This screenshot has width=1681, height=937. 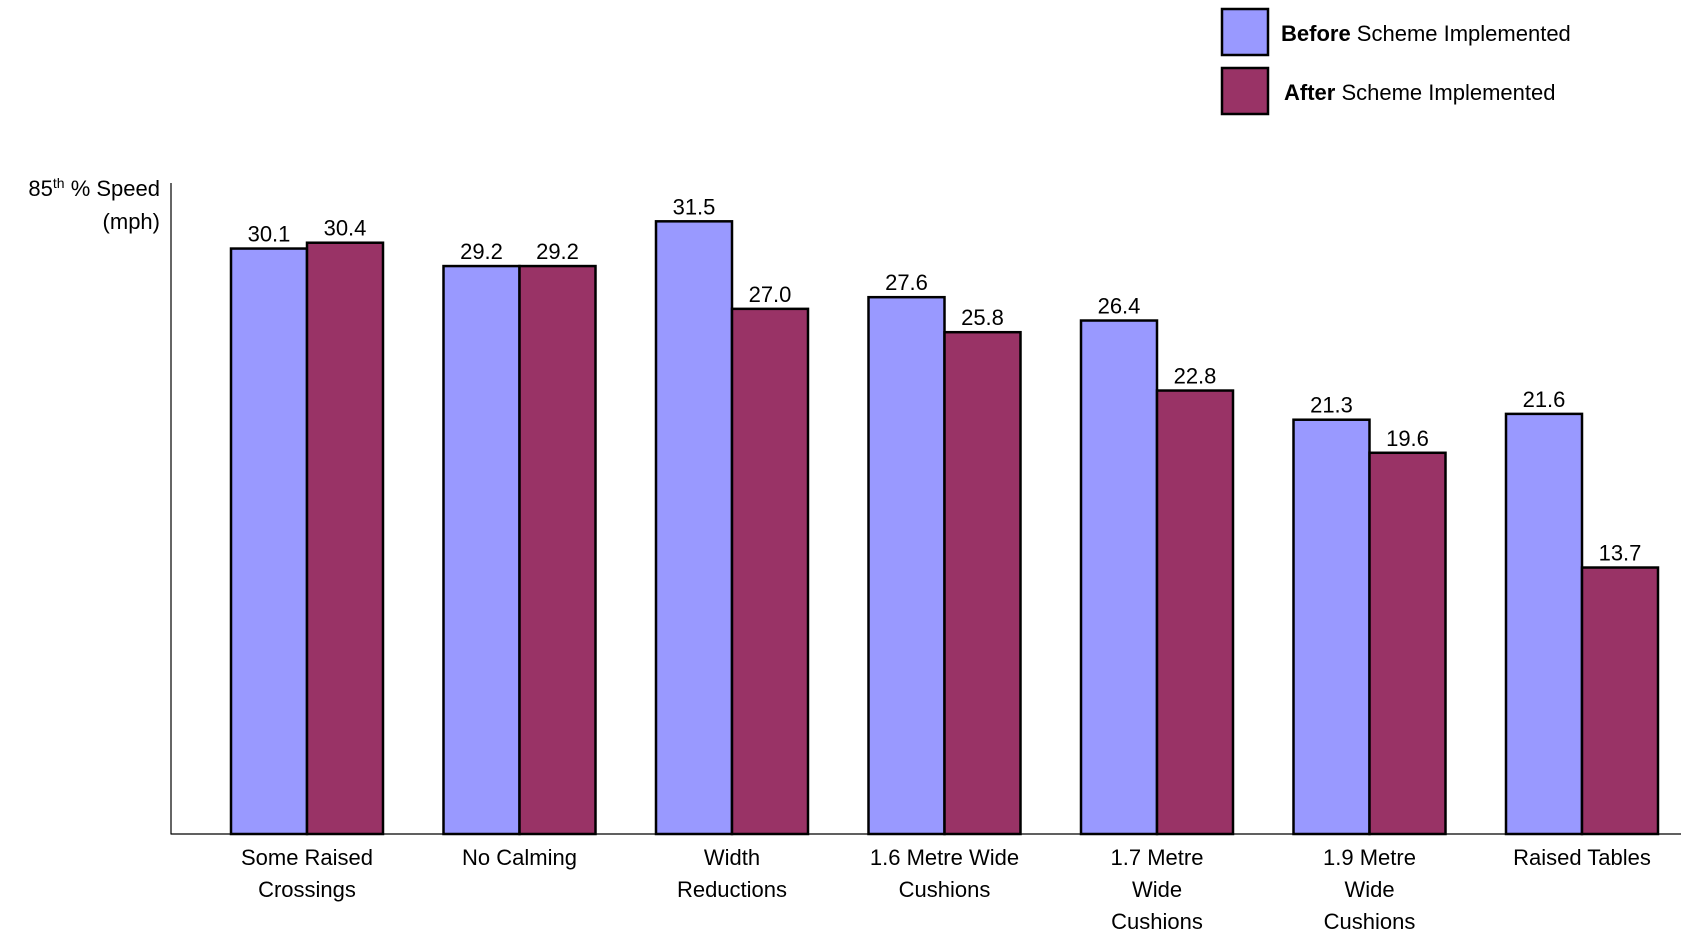 What do you see at coordinates (1157, 857) in the screenshot?
I see `x-tick-label: 1.7 Metre` at bounding box center [1157, 857].